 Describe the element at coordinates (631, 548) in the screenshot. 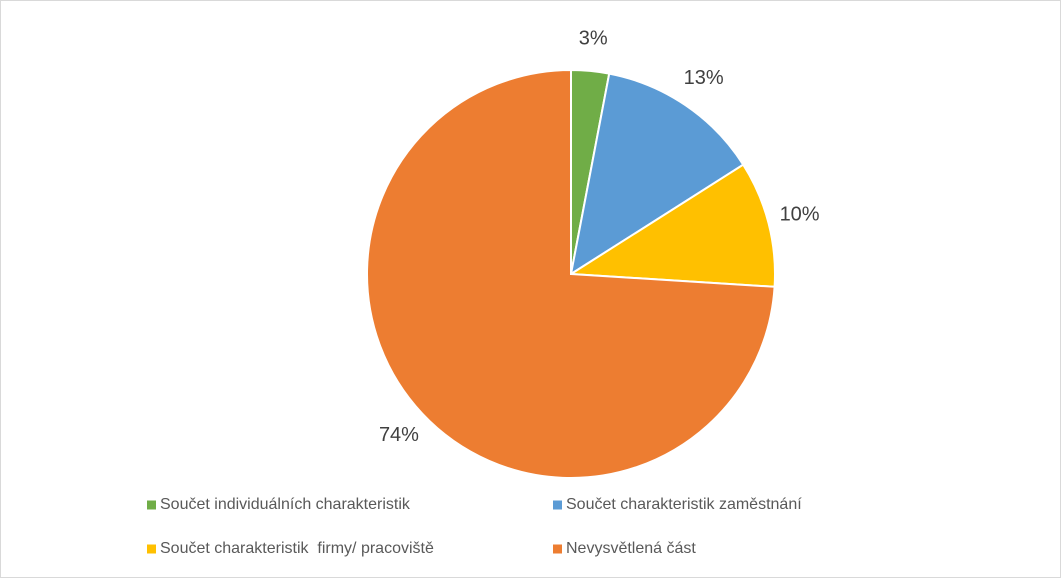

I see `legend-label: Nevysvětlená část` at that location.